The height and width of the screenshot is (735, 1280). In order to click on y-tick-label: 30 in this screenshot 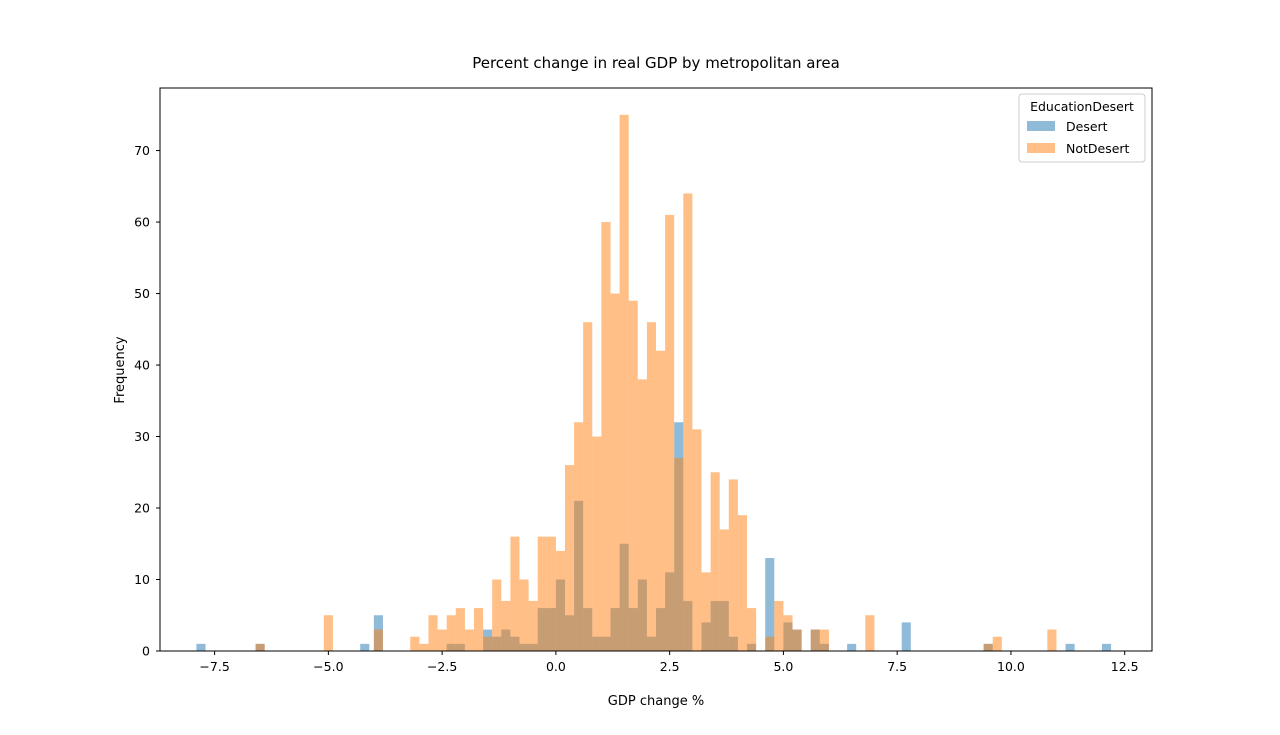, I will do `click(142, 436)`.